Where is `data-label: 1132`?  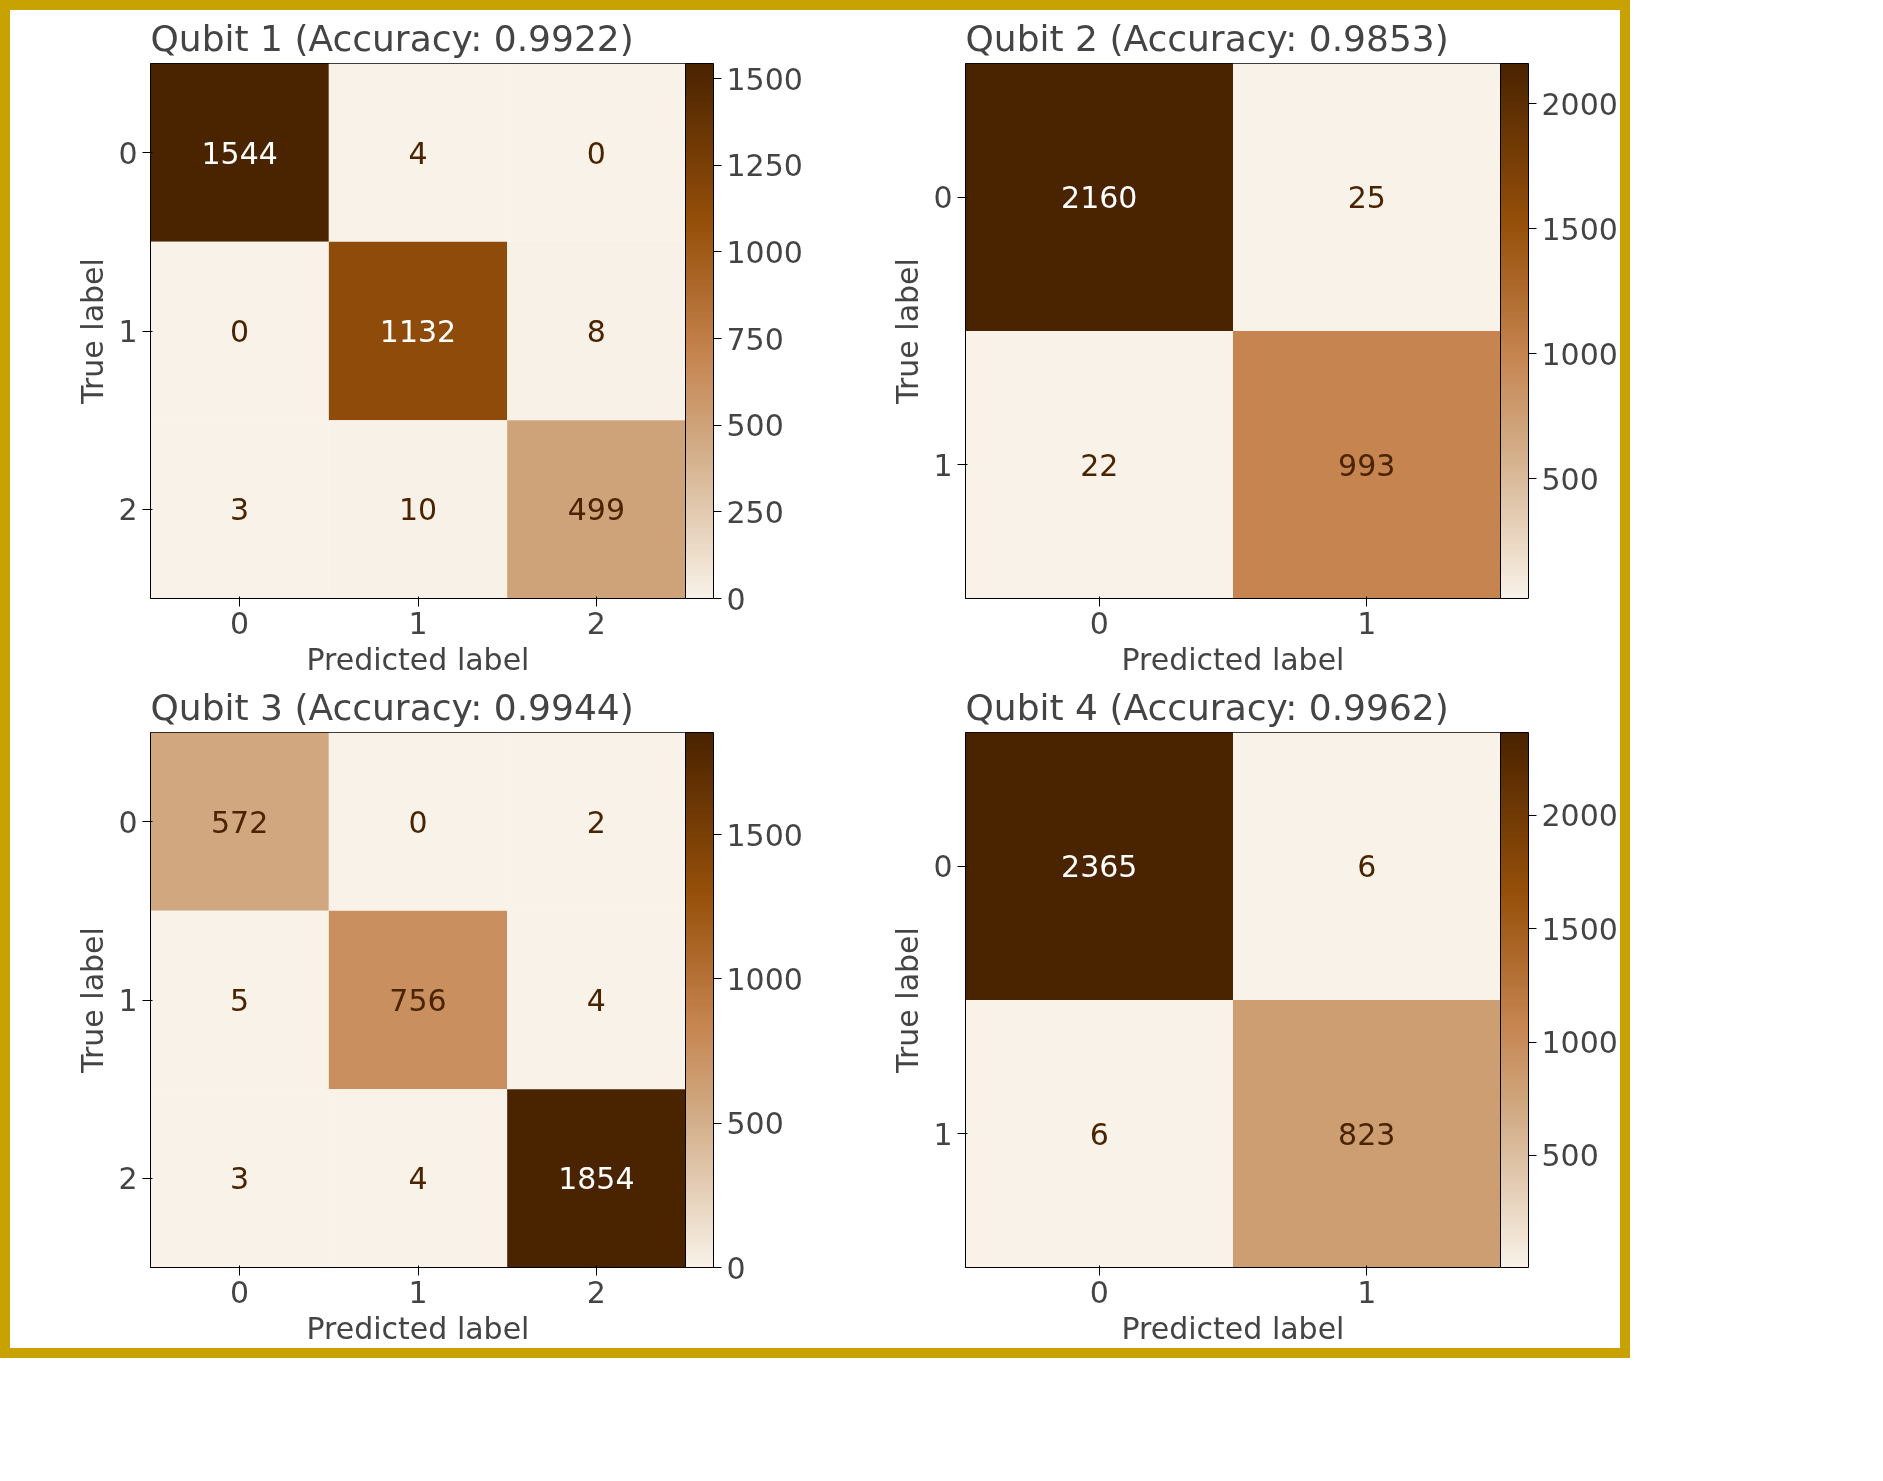
data-label: 1132 is located at coordinates (418, 331).